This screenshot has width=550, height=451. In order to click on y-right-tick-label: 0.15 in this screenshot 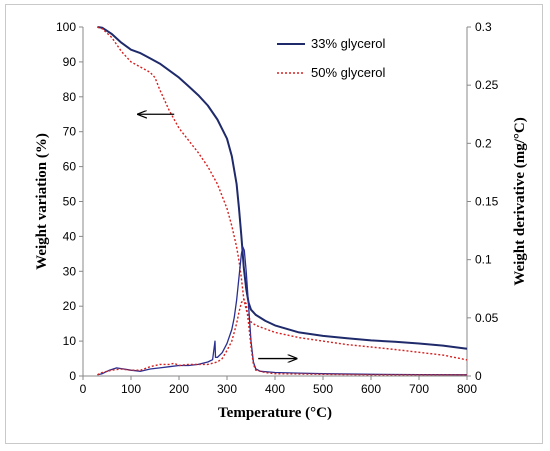, I will do `click(487, 202)`.